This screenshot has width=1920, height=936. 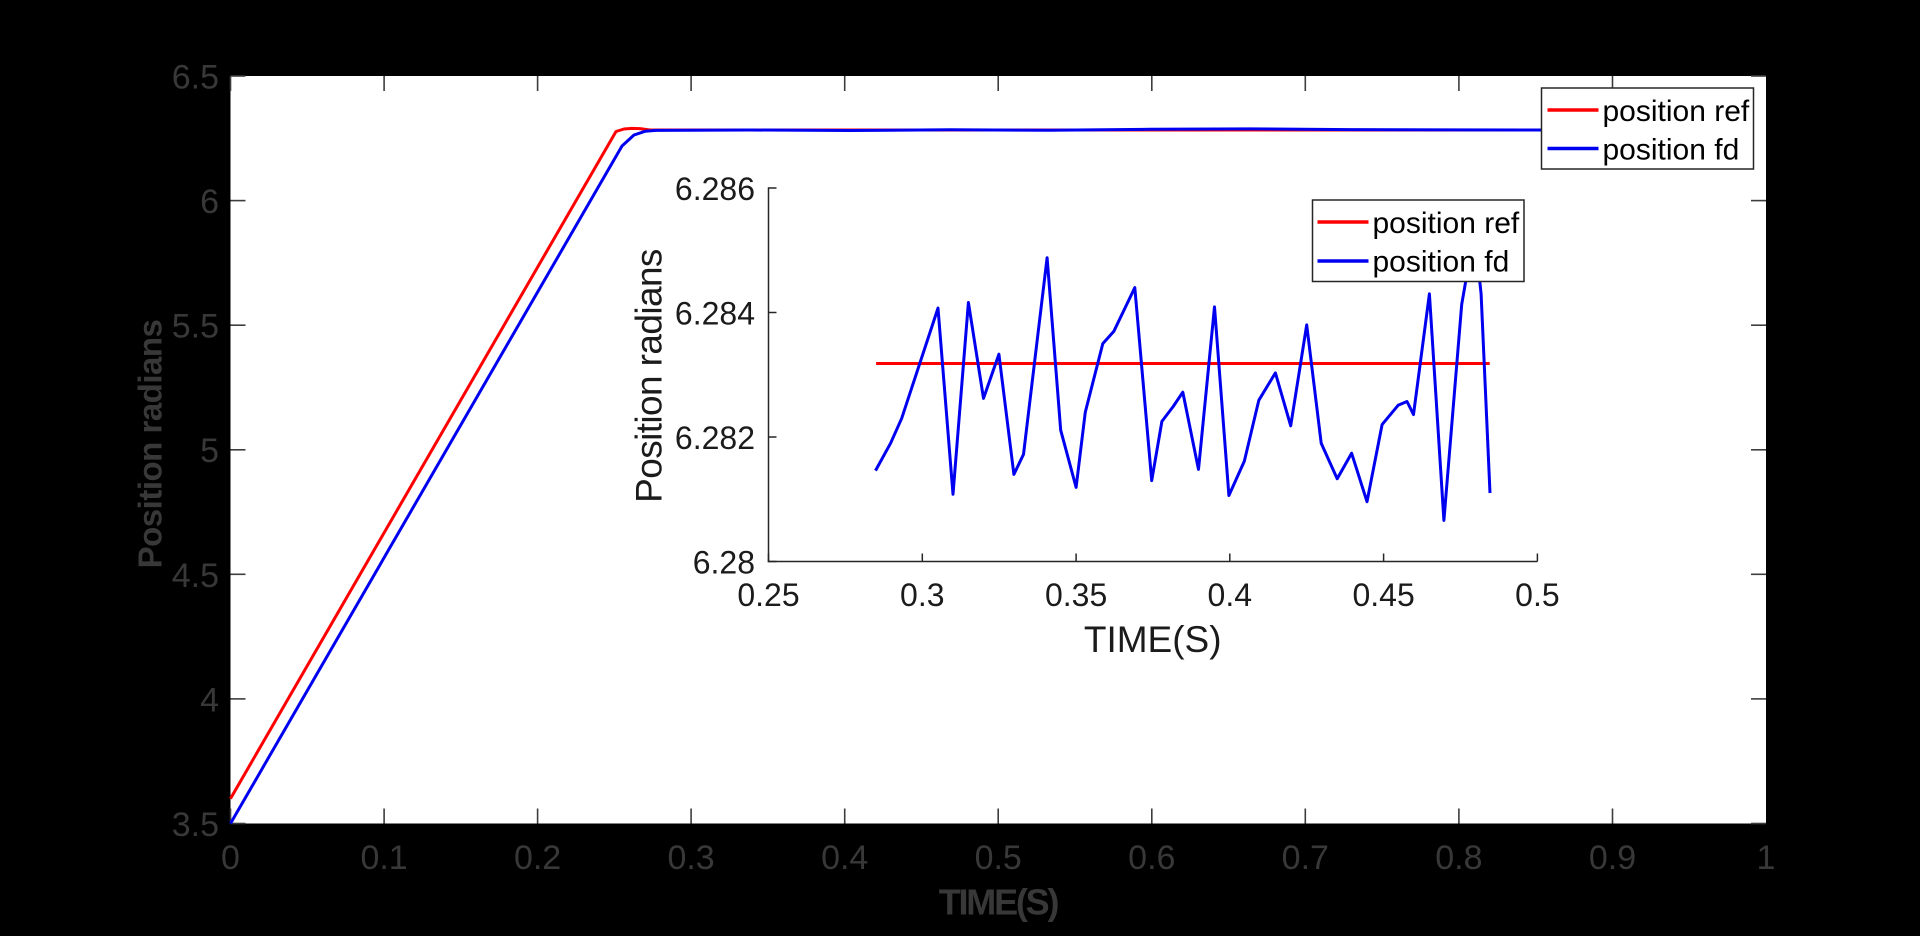 What do you see at coordinates (383, 858) in the screenshot?
I see `svg-text: 0.1` at bounding box center [383, 858].